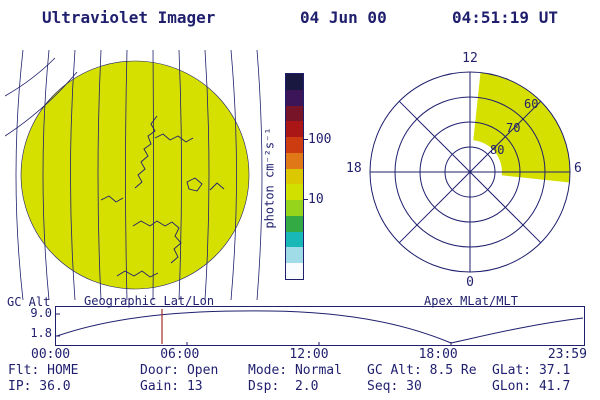  What do you see at coordinates (269, 178) in the screenshot?
I see `colorbar-unit-label: photon cm⁻²s⁻¹` at bounding box center [269, 178].